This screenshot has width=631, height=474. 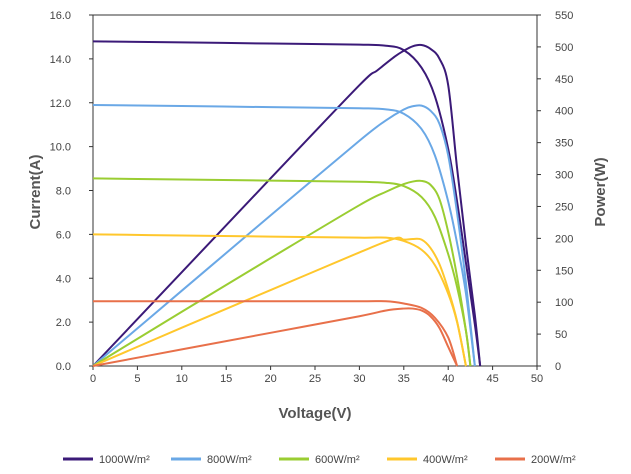 What do you see at coordinates (564, 48) in the screenshot?
I see `y2-tick-label: 500` at bounding box center [564, 48].